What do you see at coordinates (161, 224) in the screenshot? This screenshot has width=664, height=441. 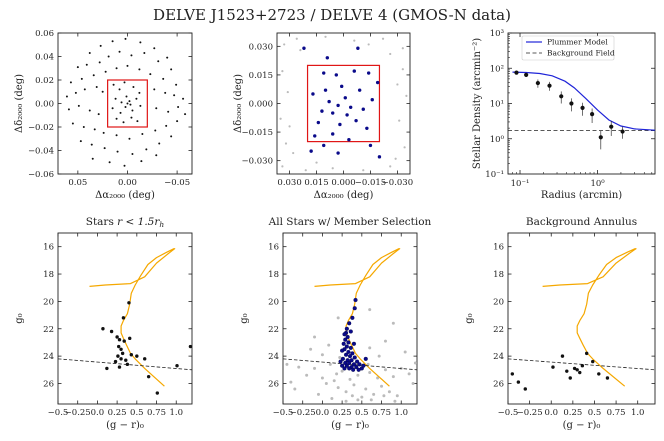 I see `cmd-inner-title-sub: h` at bounding box center [161, 224].